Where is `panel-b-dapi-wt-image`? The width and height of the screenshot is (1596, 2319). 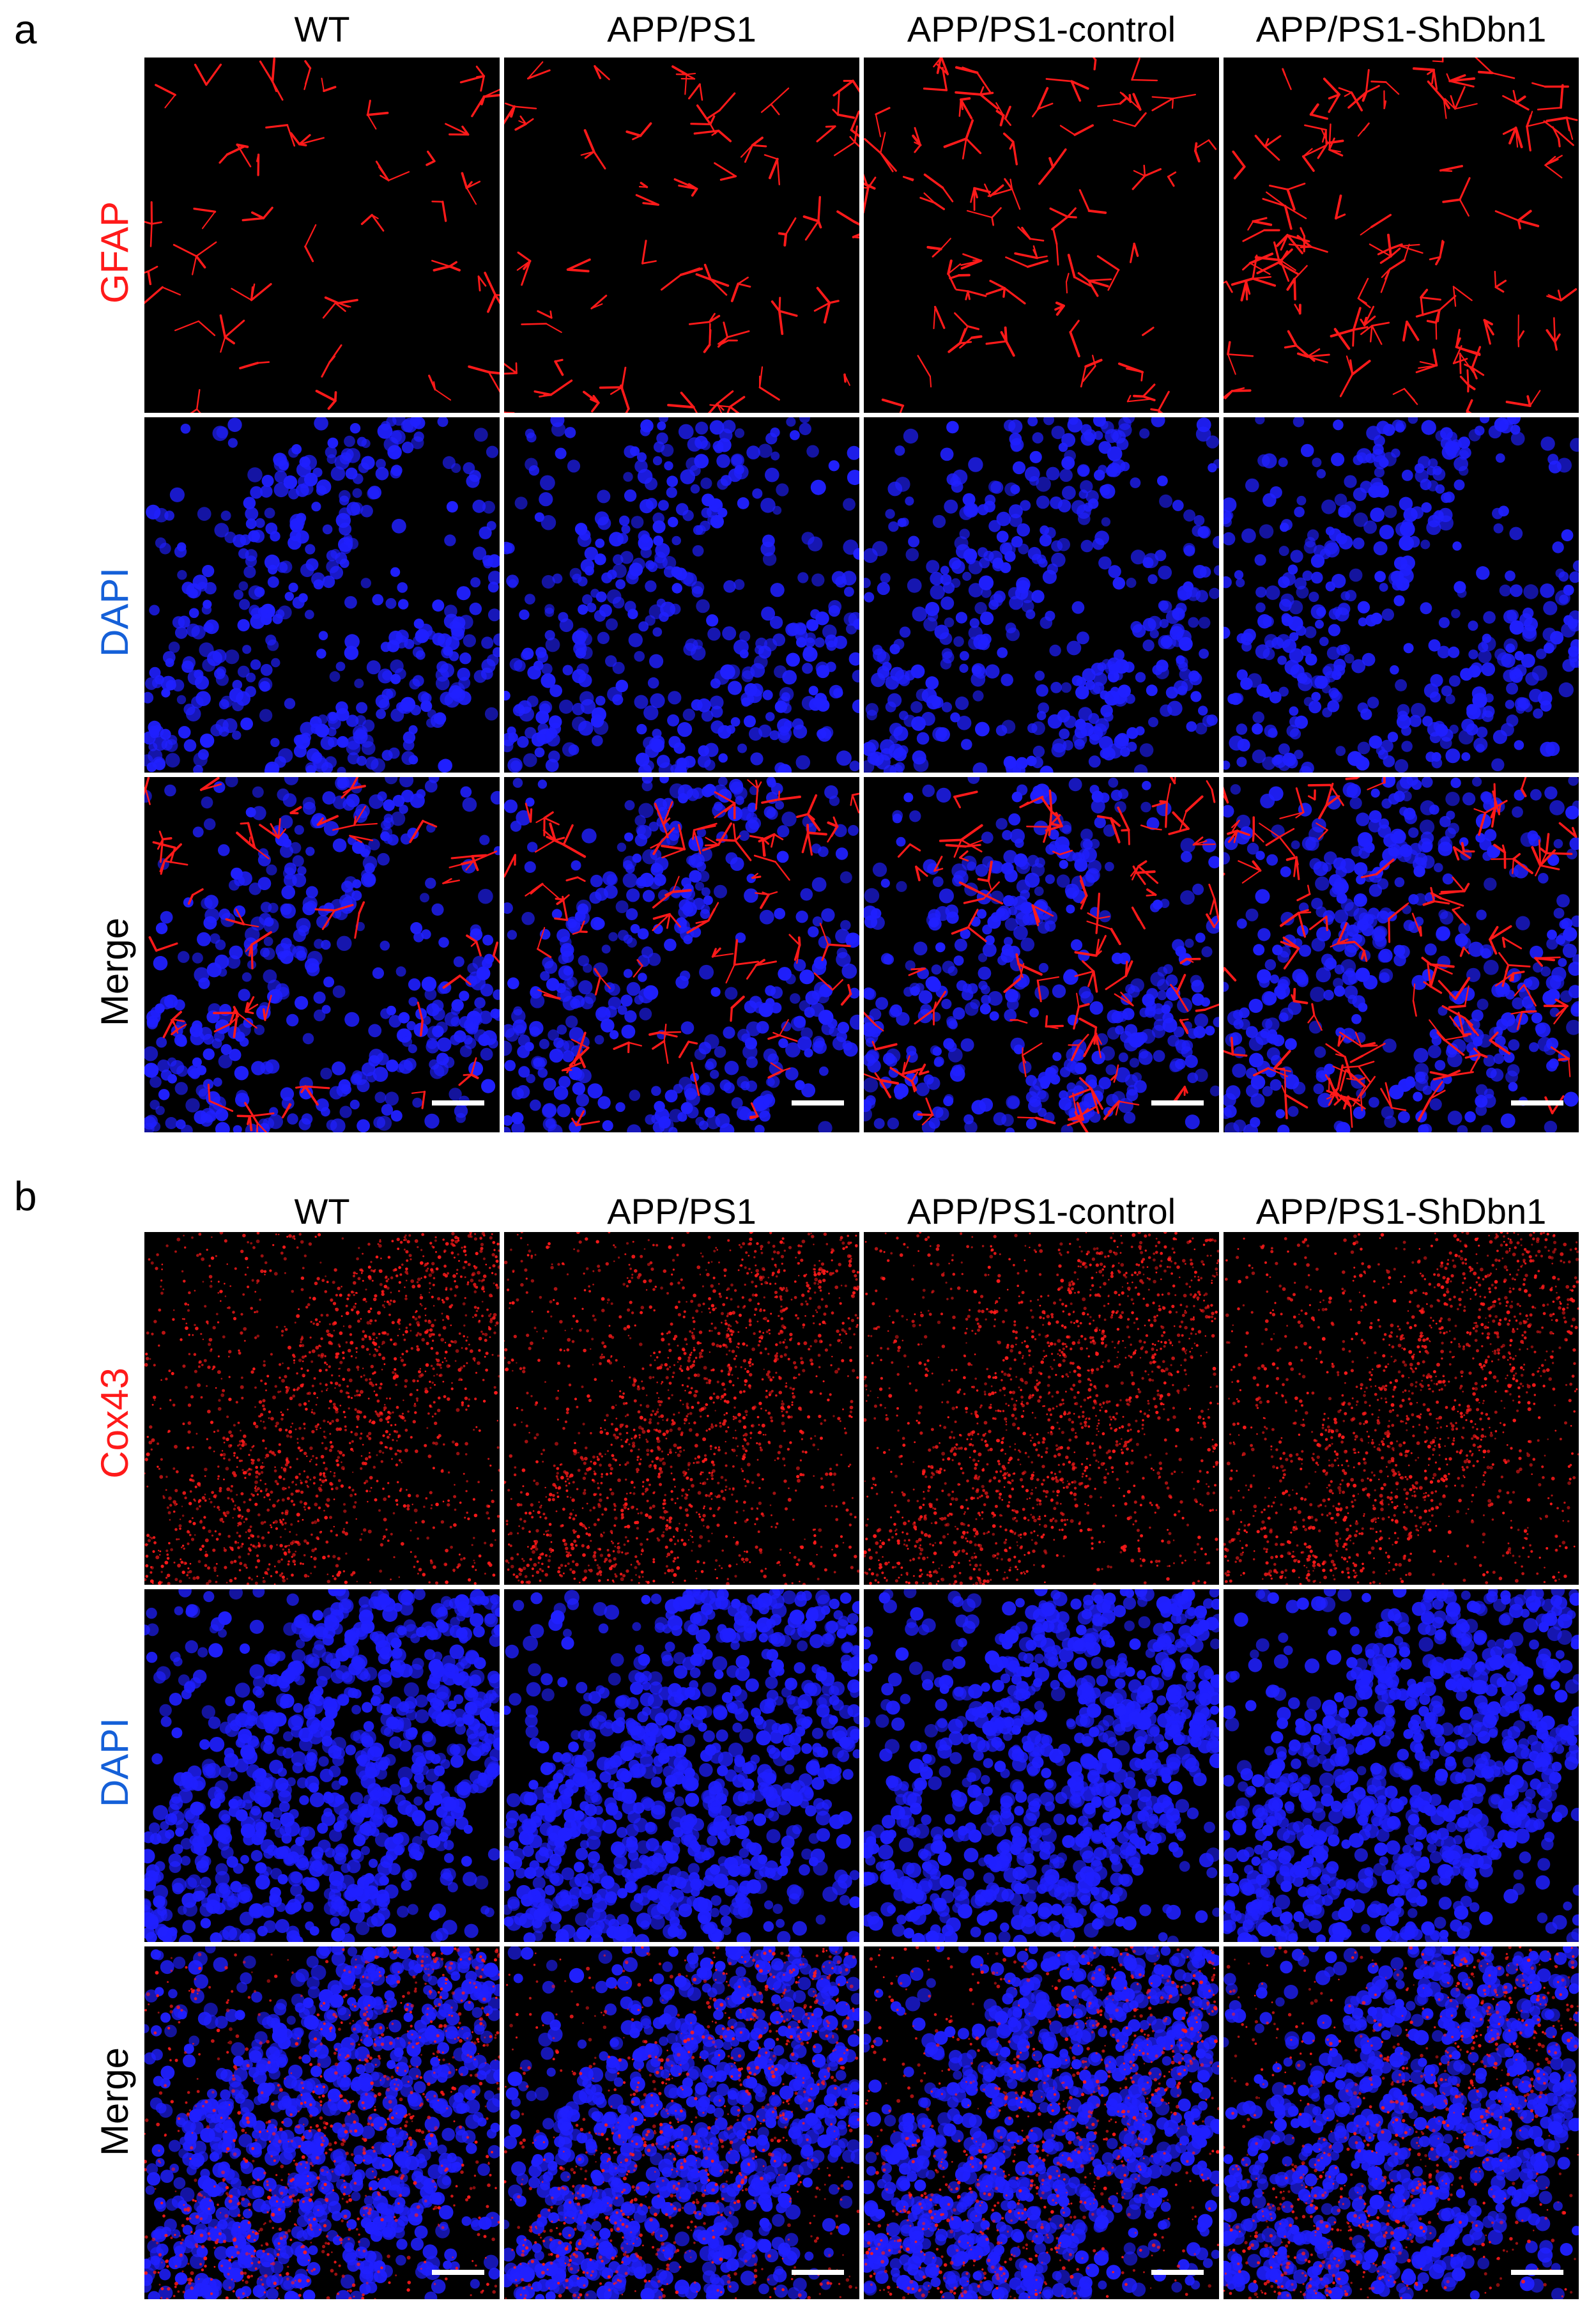
panel-b-dapi-wt-image is located at coordinates (322, 1765).